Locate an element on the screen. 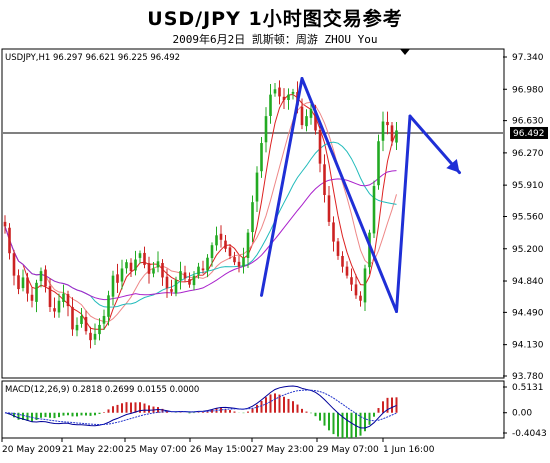  symbol-info: USDJPY,H1 96.297 96.621 96.225 96.492 is located at coordinates (92, 58).